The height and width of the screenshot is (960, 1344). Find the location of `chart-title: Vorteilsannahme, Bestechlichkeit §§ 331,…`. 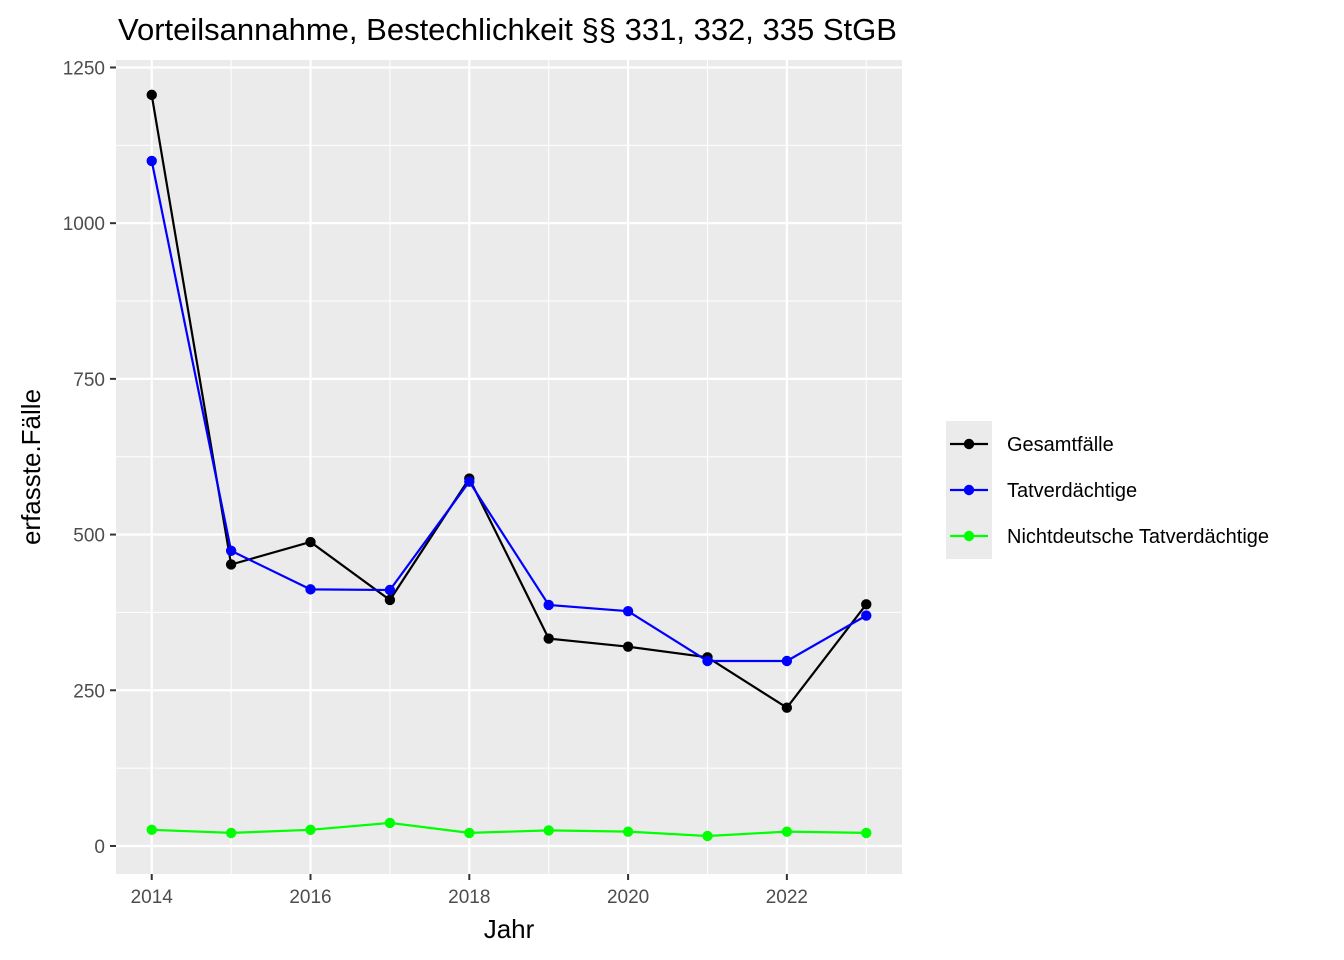

chart-title: Vorteilsannahme, Bestechlichkeit §§ 331,… is located at coordinates (507, 29).